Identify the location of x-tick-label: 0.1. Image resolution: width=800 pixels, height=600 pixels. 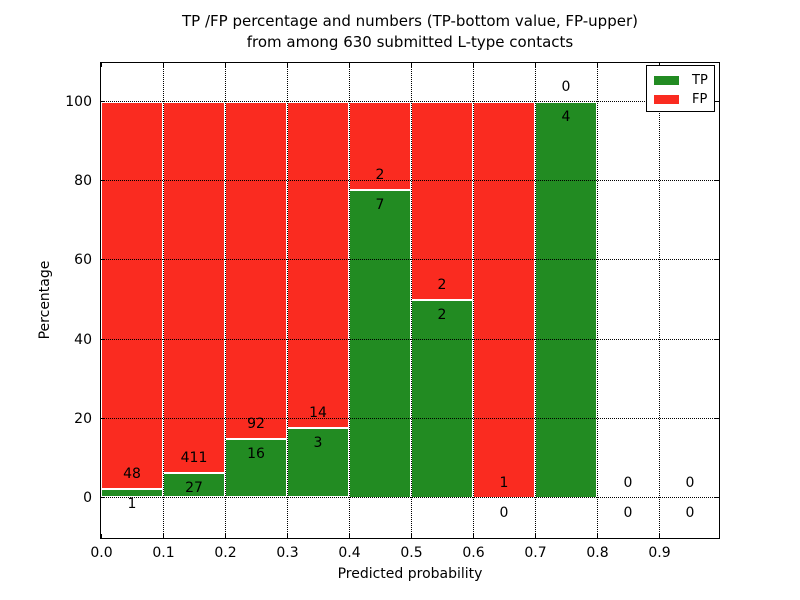
(163, 553).